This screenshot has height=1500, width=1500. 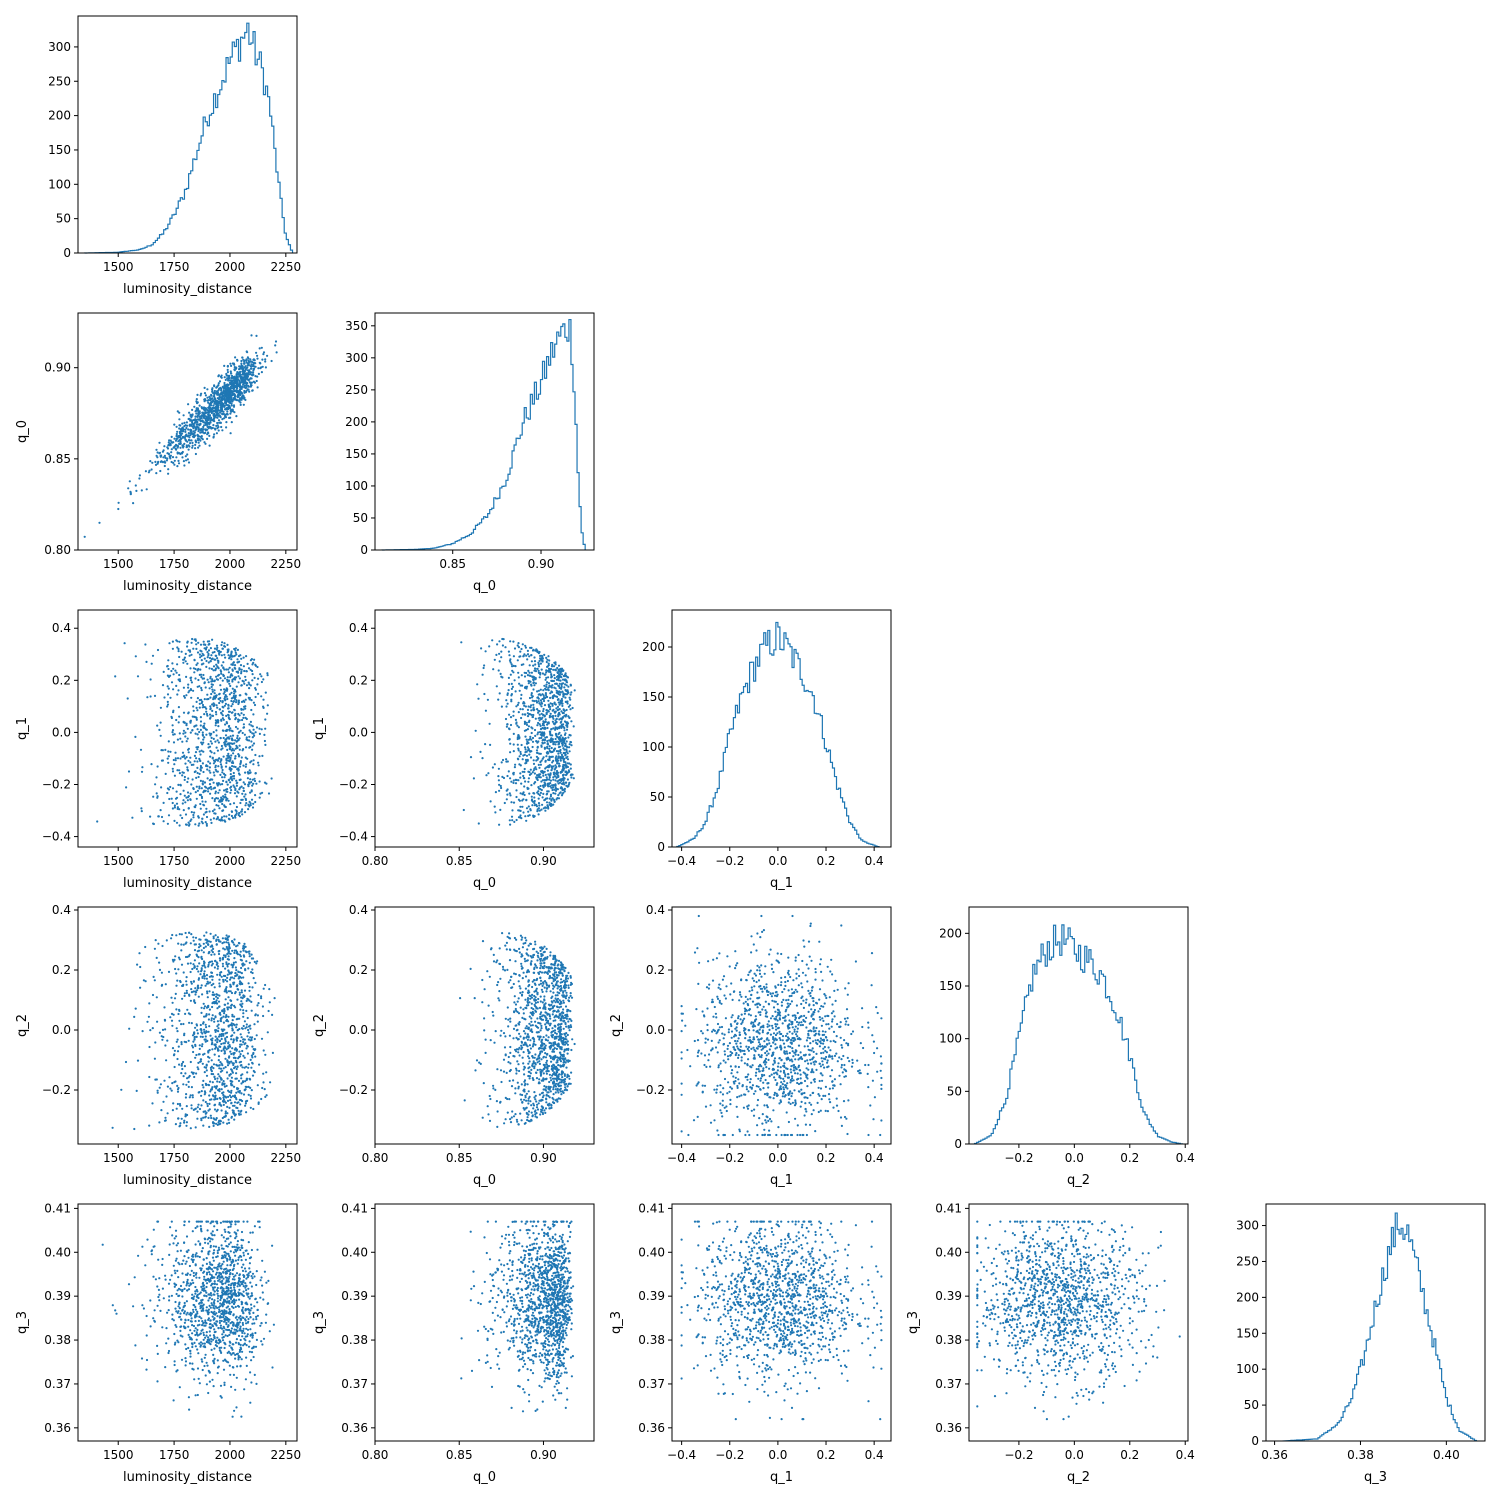 I want to click on x-tick-label: 2250, so click(x=286, y=267).